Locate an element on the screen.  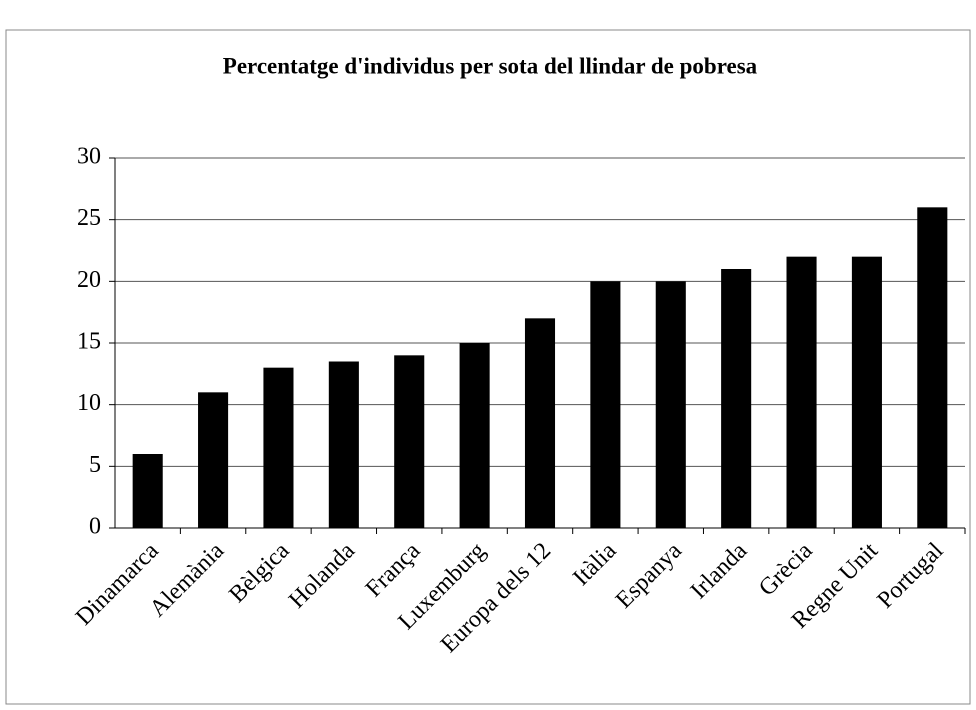
x-tick-label: Holanda is located at coordinates (322, 576).